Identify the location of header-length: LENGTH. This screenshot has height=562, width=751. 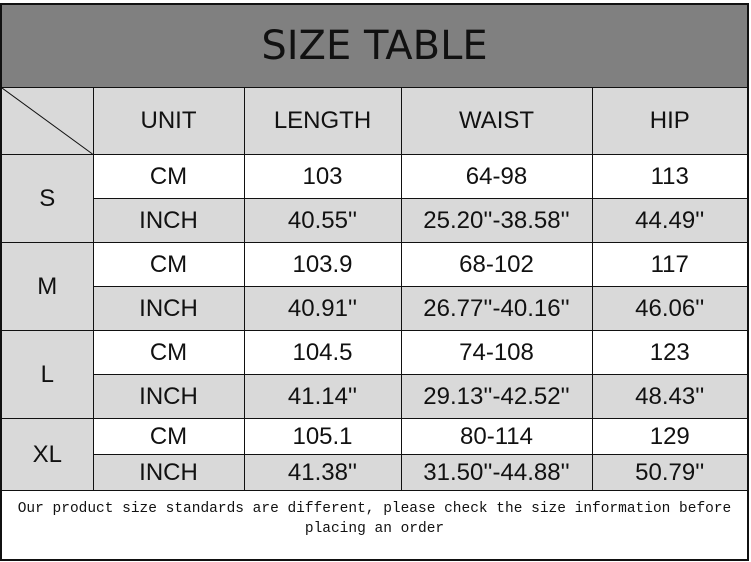
(322, 121).